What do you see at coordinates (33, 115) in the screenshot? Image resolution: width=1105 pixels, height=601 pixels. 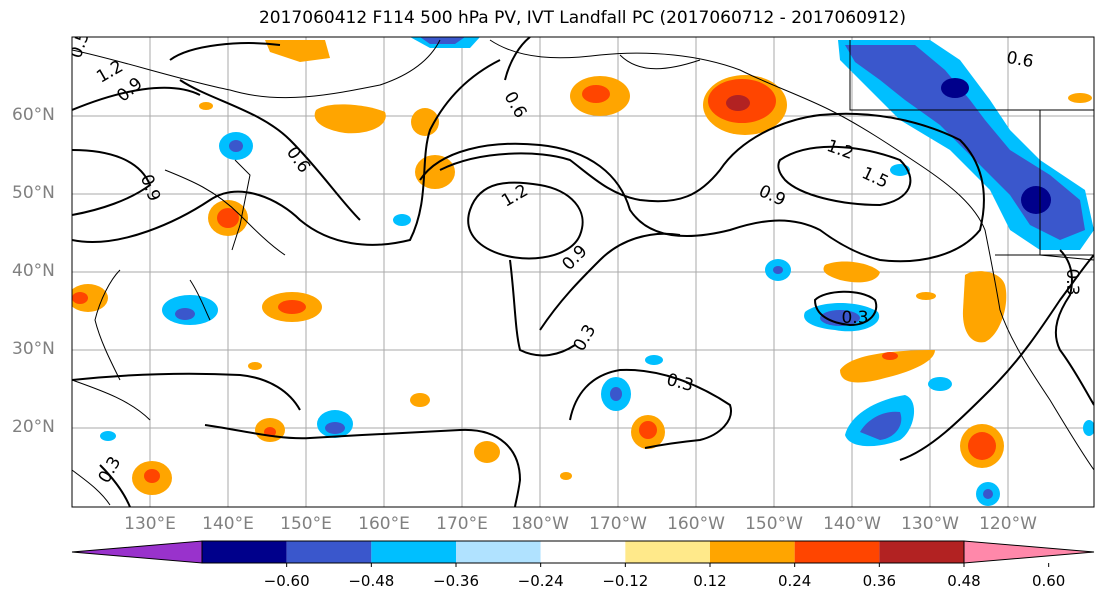 I see `lat-label: 60°N` at bounding box center [33, 115].